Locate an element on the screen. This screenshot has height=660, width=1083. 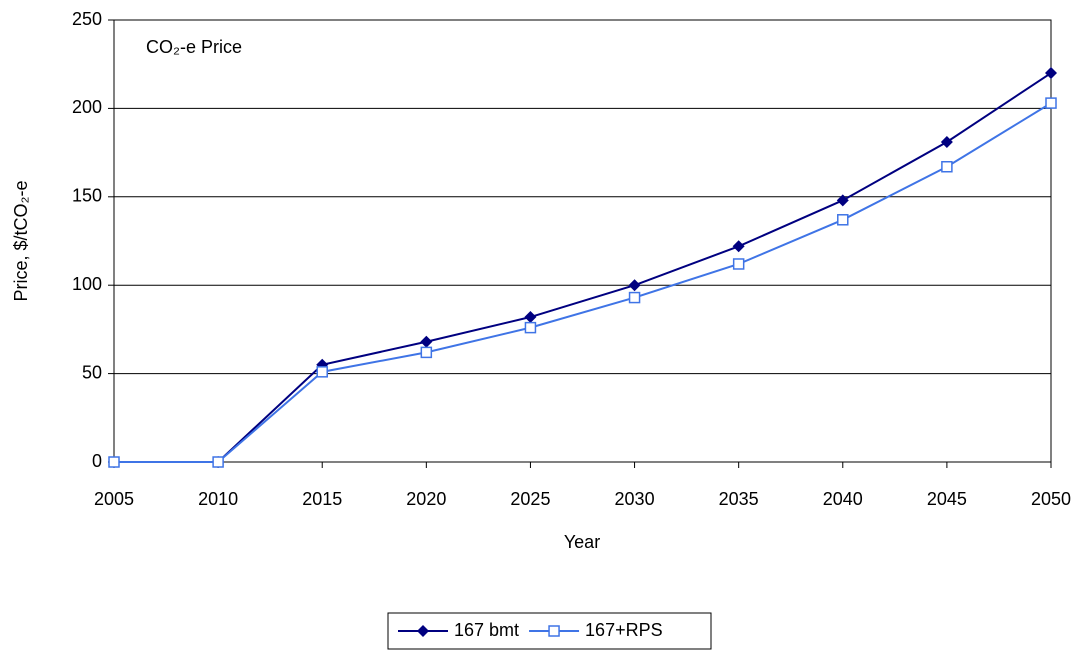
x-tick-label: 2035 is located at coordinates (739, 499).